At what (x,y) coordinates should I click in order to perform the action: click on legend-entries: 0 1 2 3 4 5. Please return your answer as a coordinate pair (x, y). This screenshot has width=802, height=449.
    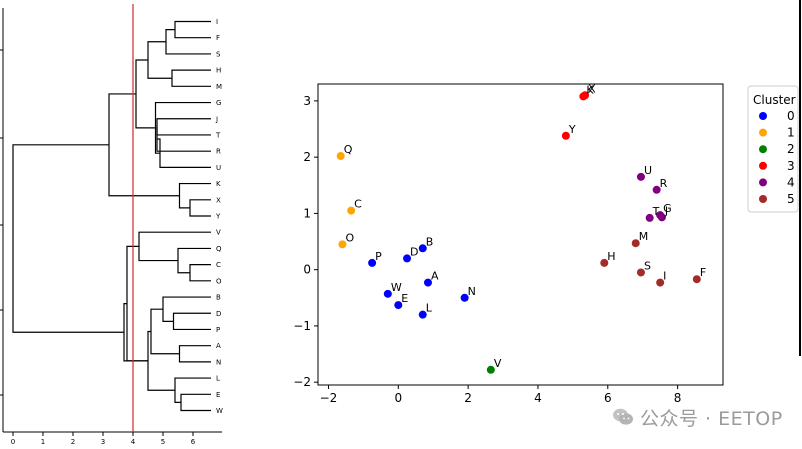
    Looking at the image, I should click on (777, 157).